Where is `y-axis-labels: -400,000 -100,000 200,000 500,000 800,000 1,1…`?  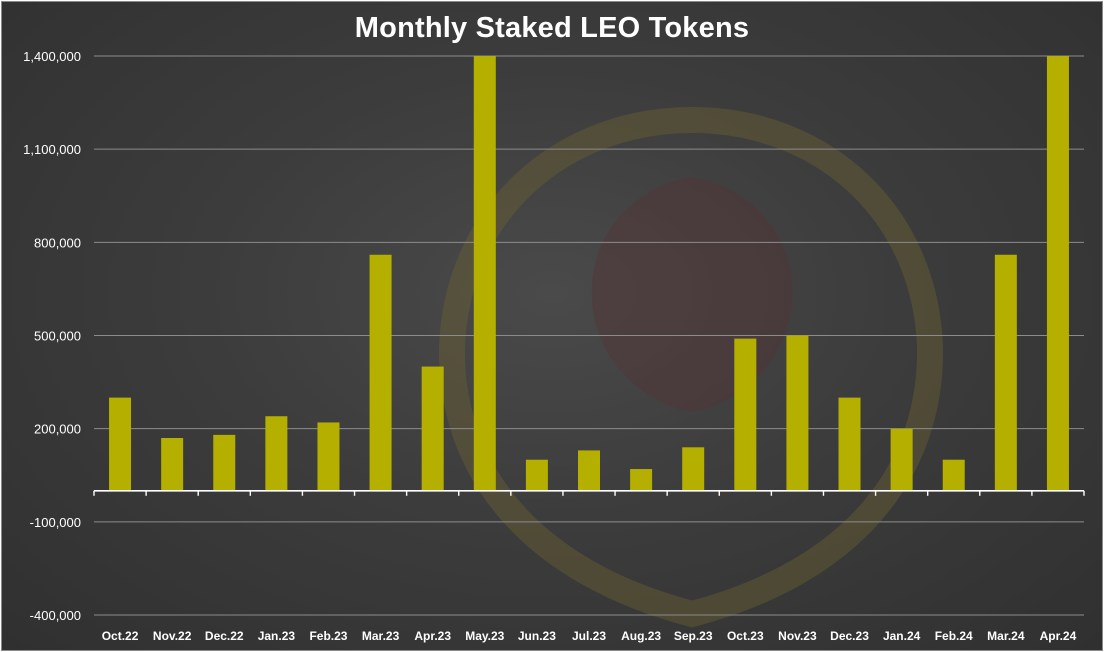 y-axis-labels: -400,000 -100,000 200,000 500,000 800,000 1,1… is located at coordinates (52, 336).